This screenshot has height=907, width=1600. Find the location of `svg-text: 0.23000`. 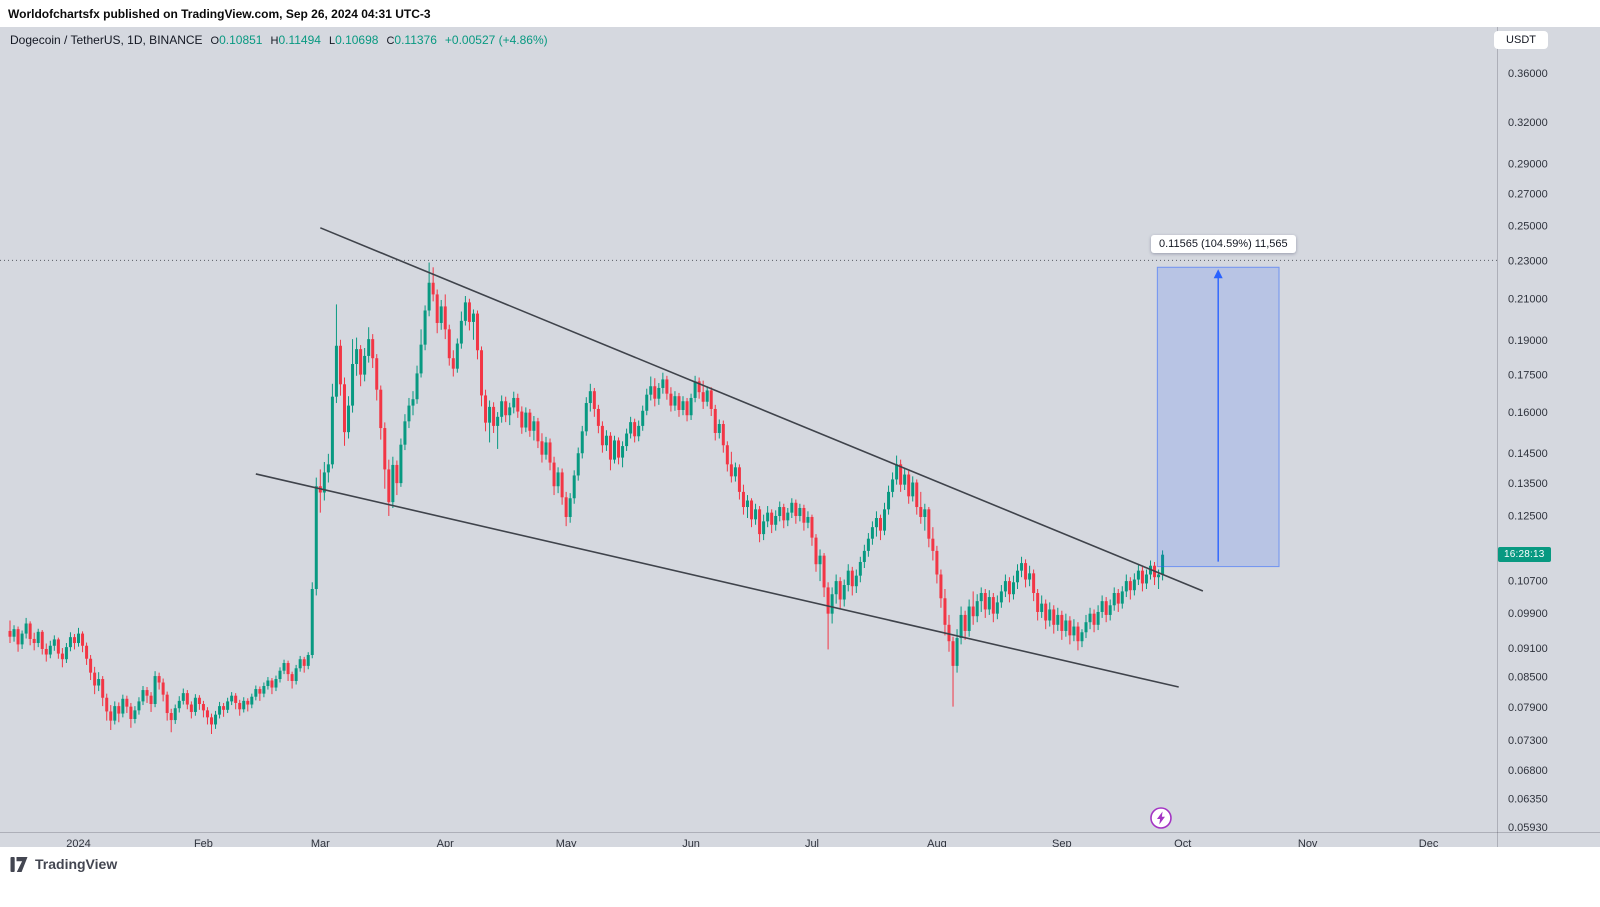

svg-text: 0.23000 is located at coordinates (1528, 261).